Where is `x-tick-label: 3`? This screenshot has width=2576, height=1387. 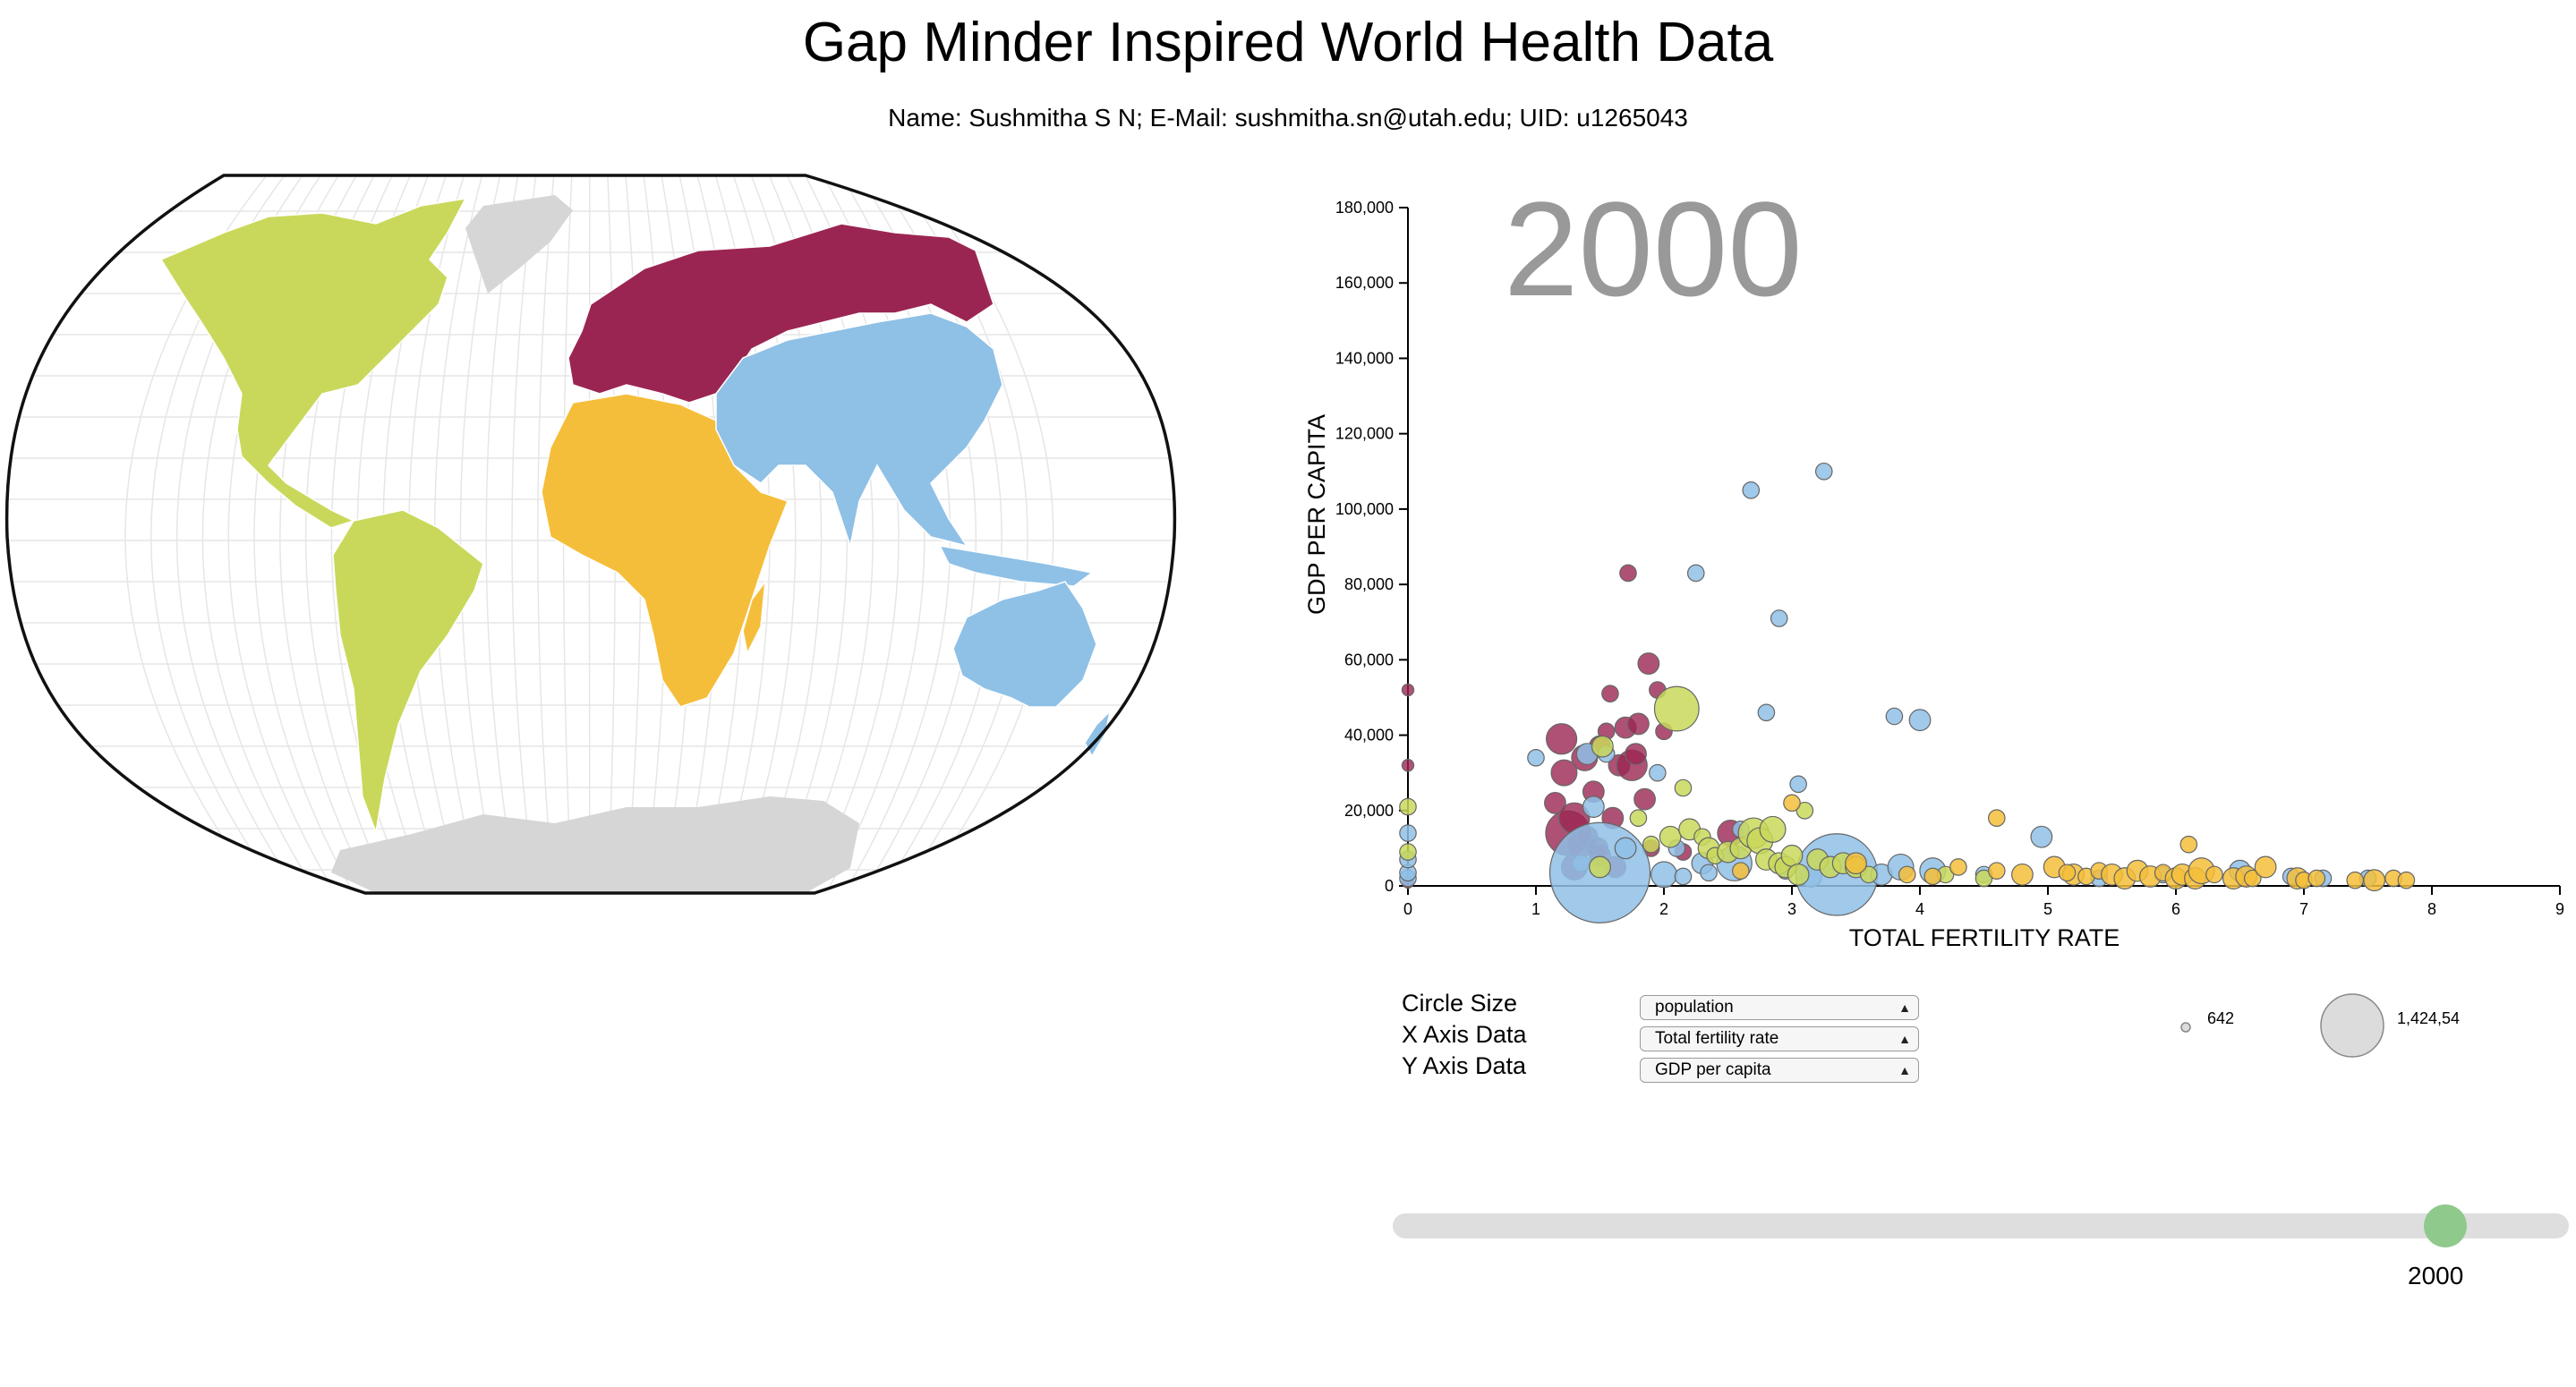
x-tick-label: 3 is located at coordinates (1791, 909).